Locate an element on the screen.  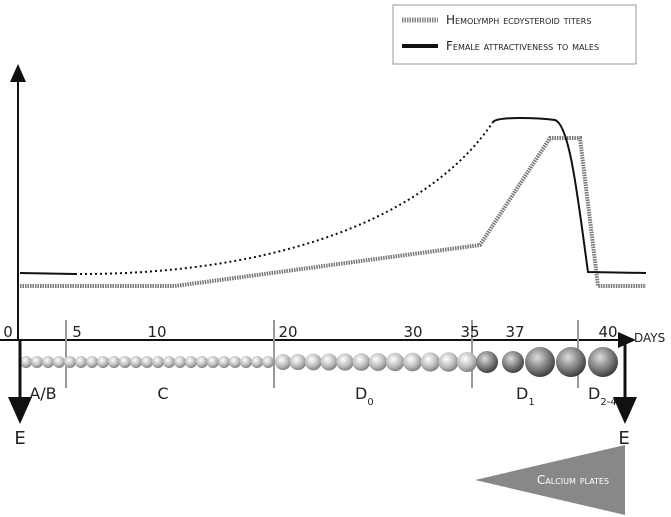
tick-label: 37 is located at coordinates (514, 332).